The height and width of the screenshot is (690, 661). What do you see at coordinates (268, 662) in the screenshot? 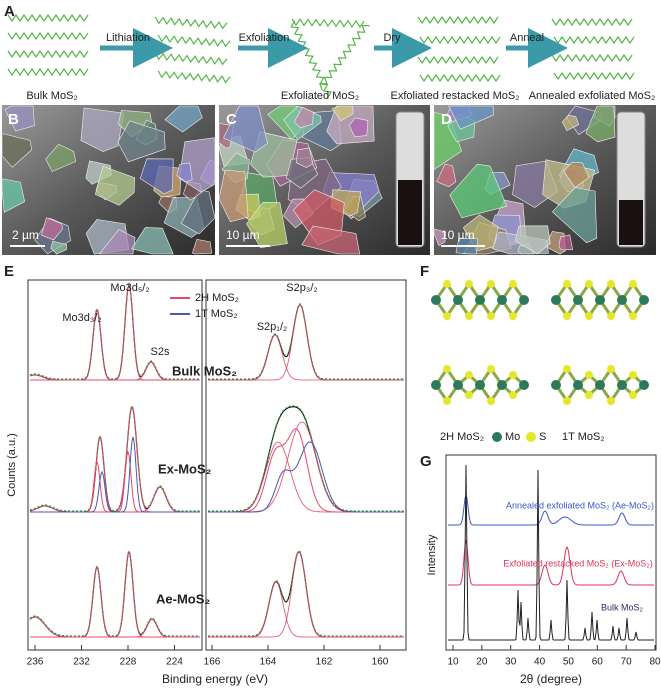
I see `x-tick-label: 164` at bounding box center [268, 662].